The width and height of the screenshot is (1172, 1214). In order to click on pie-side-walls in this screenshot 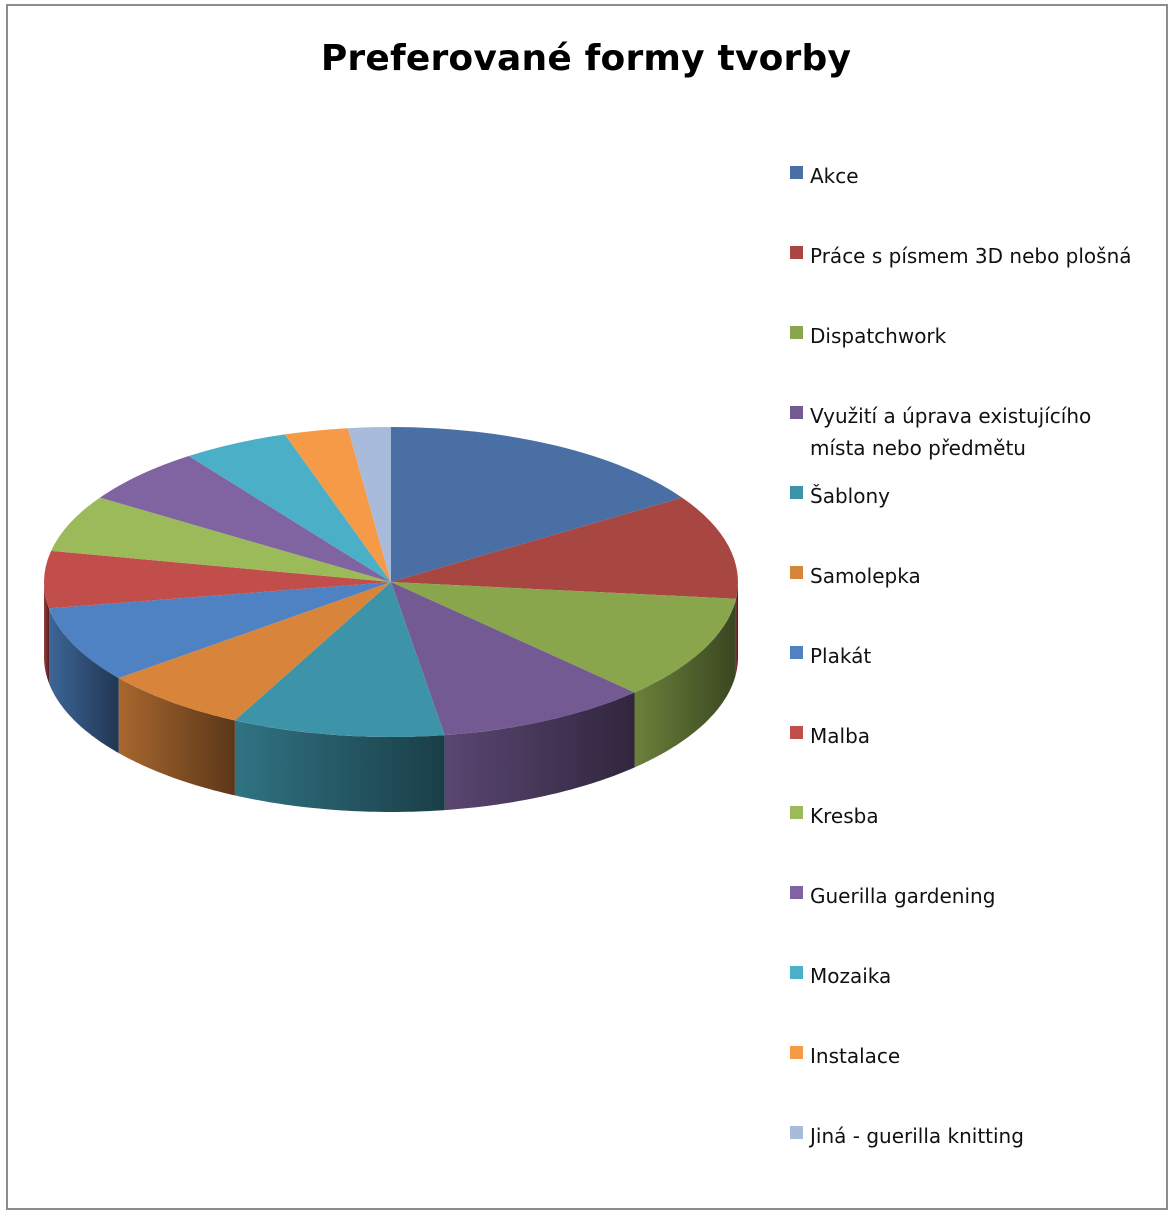, I will do `click(391, 697)`.